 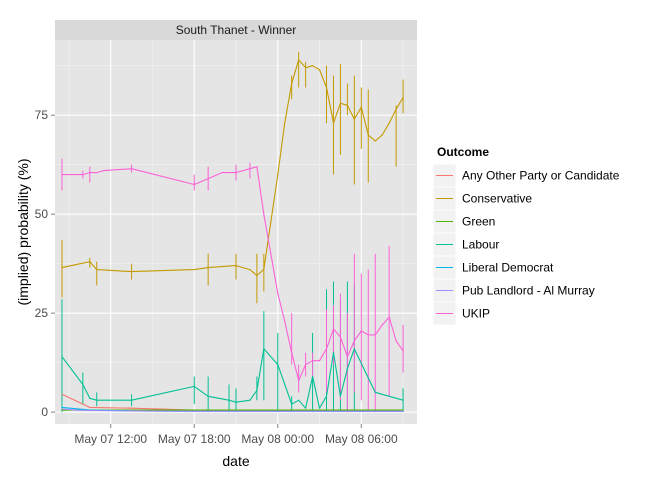 What do you see at coordinates (480, 245) in the screenshot?
I see `legend-label-labour: Labour` at bounding box center [480, 245].